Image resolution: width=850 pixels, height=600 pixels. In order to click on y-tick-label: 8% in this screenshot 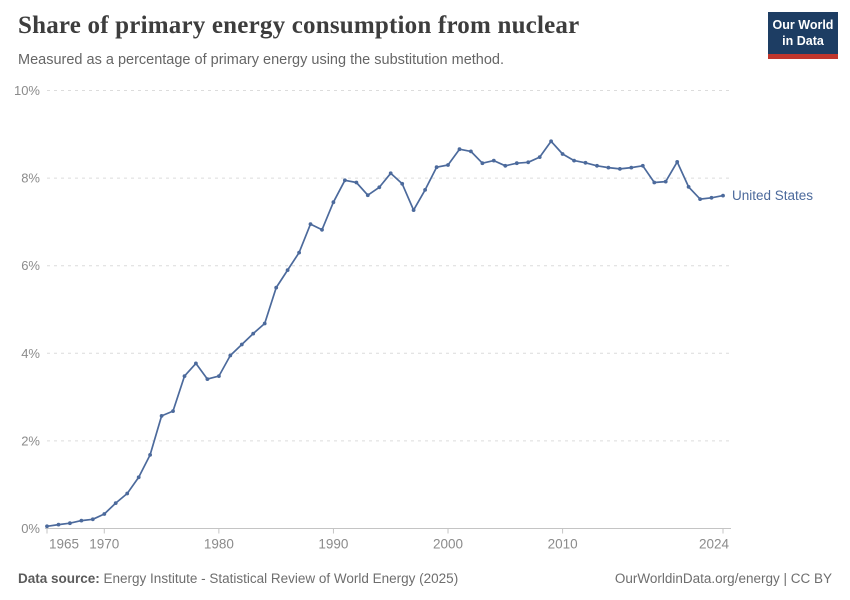, I will do `click(30, 178)`.